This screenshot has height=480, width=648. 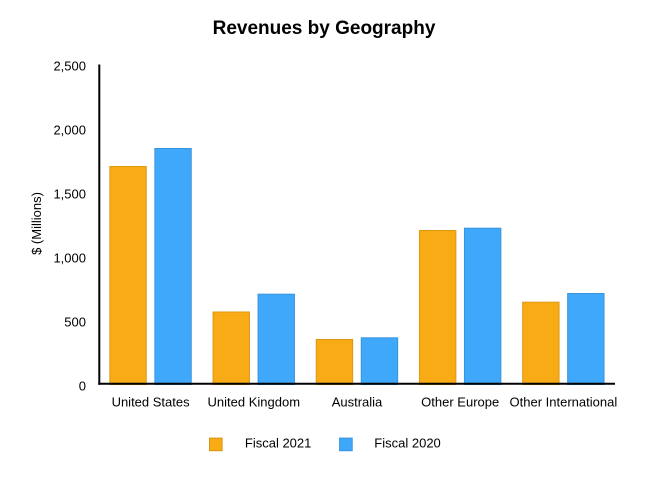 I want to click on svg-text: 1,000, so click(x=69, y=258).